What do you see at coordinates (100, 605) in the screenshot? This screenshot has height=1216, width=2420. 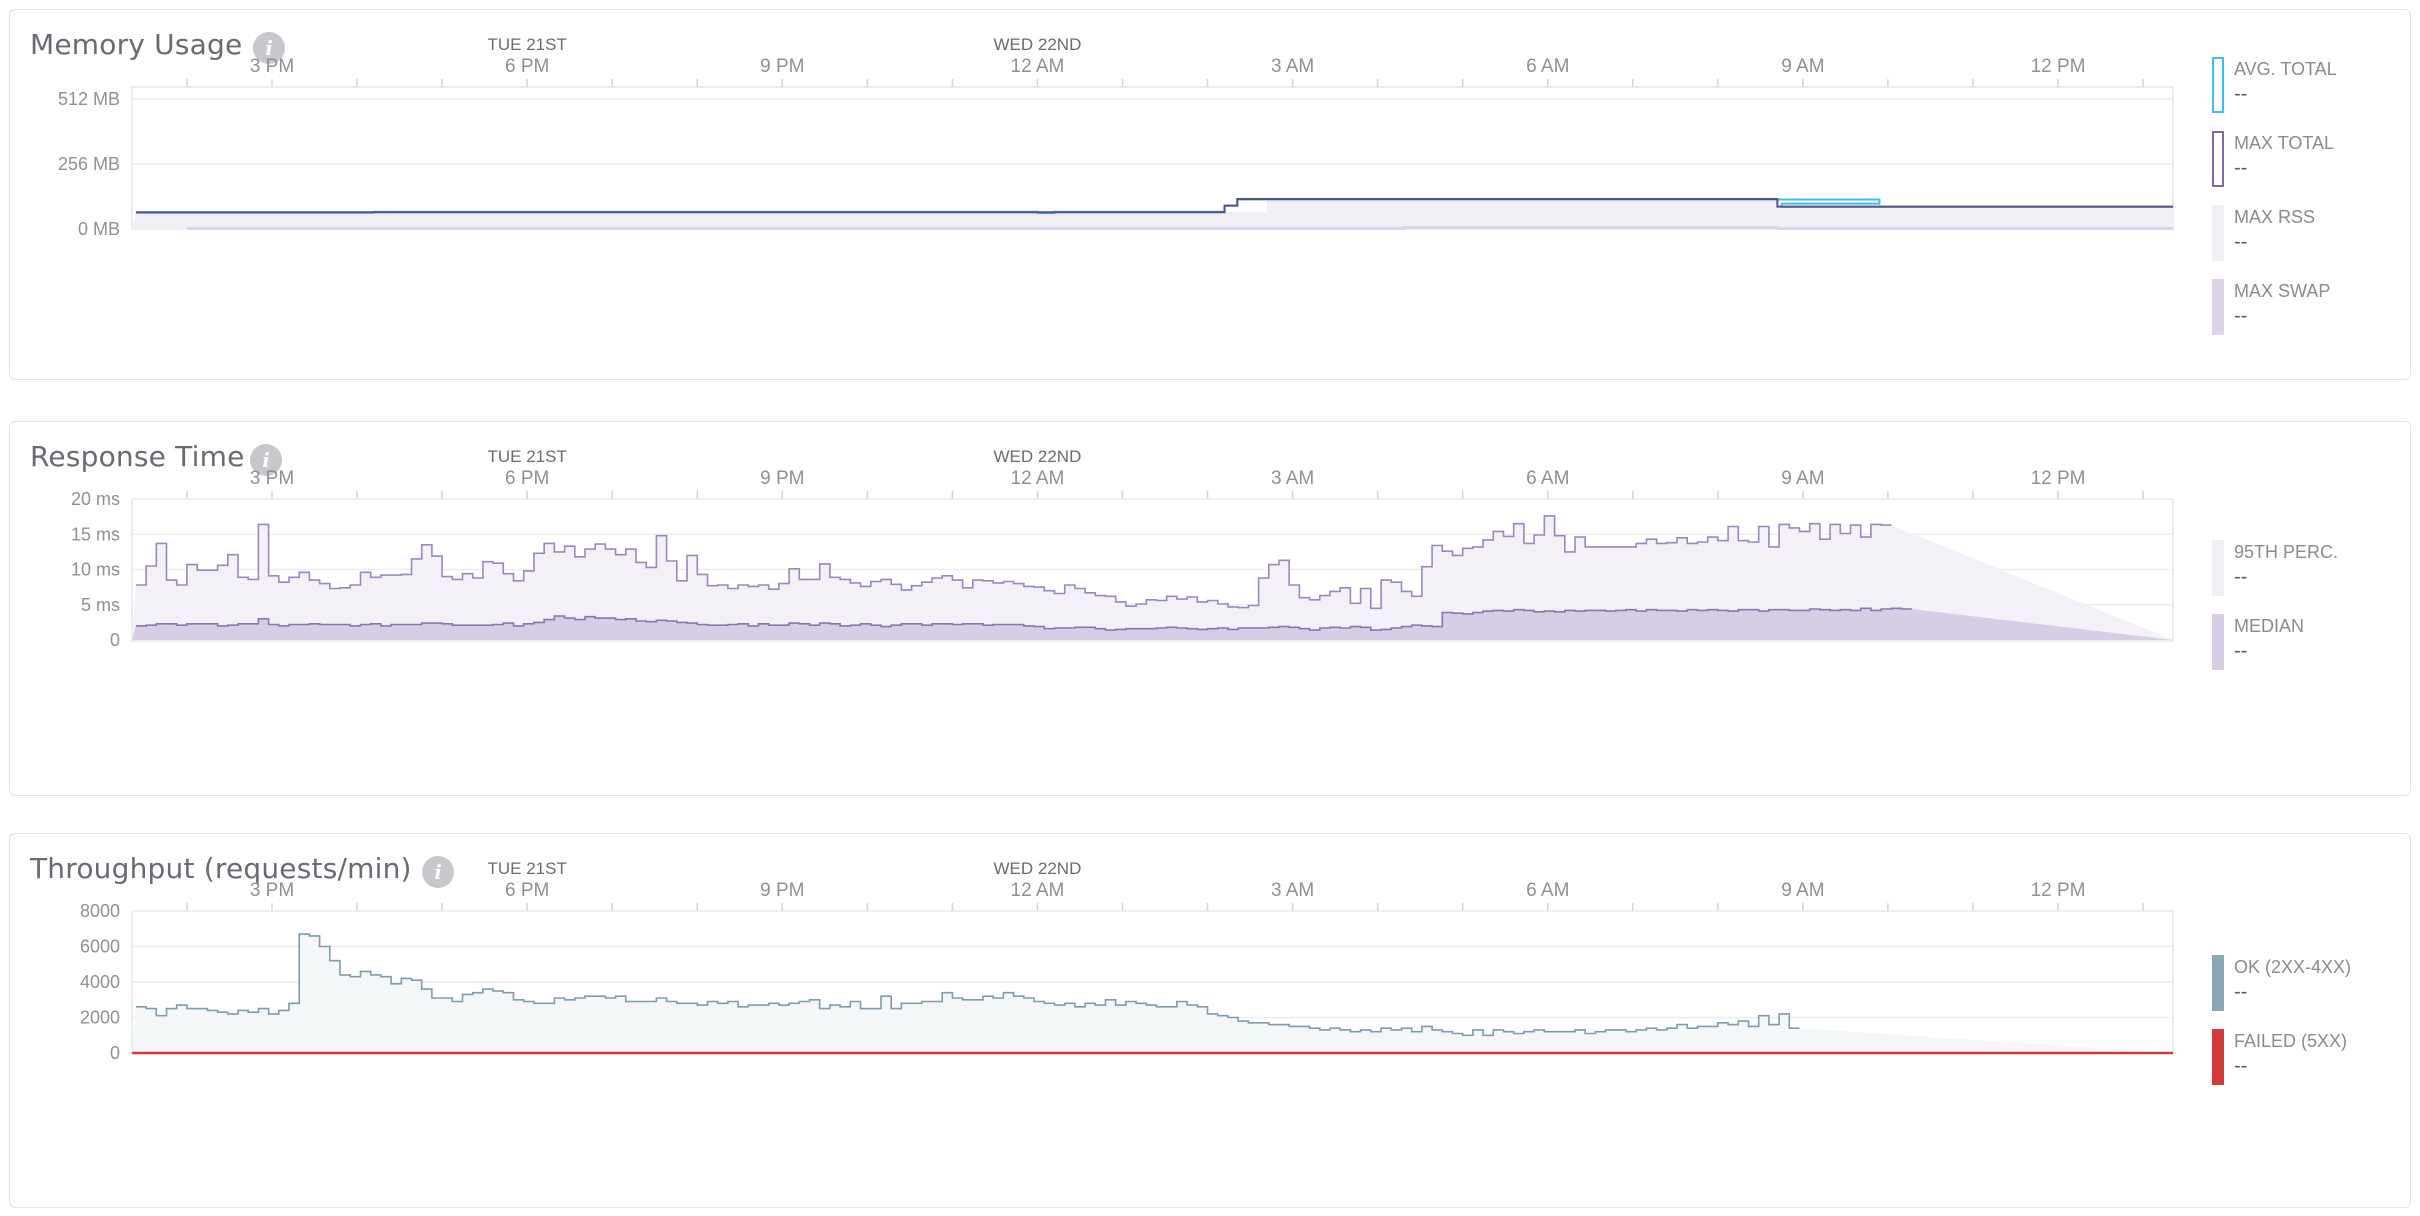 I see `y-tick-label: 5 ms` at bounding box center [100, 605].